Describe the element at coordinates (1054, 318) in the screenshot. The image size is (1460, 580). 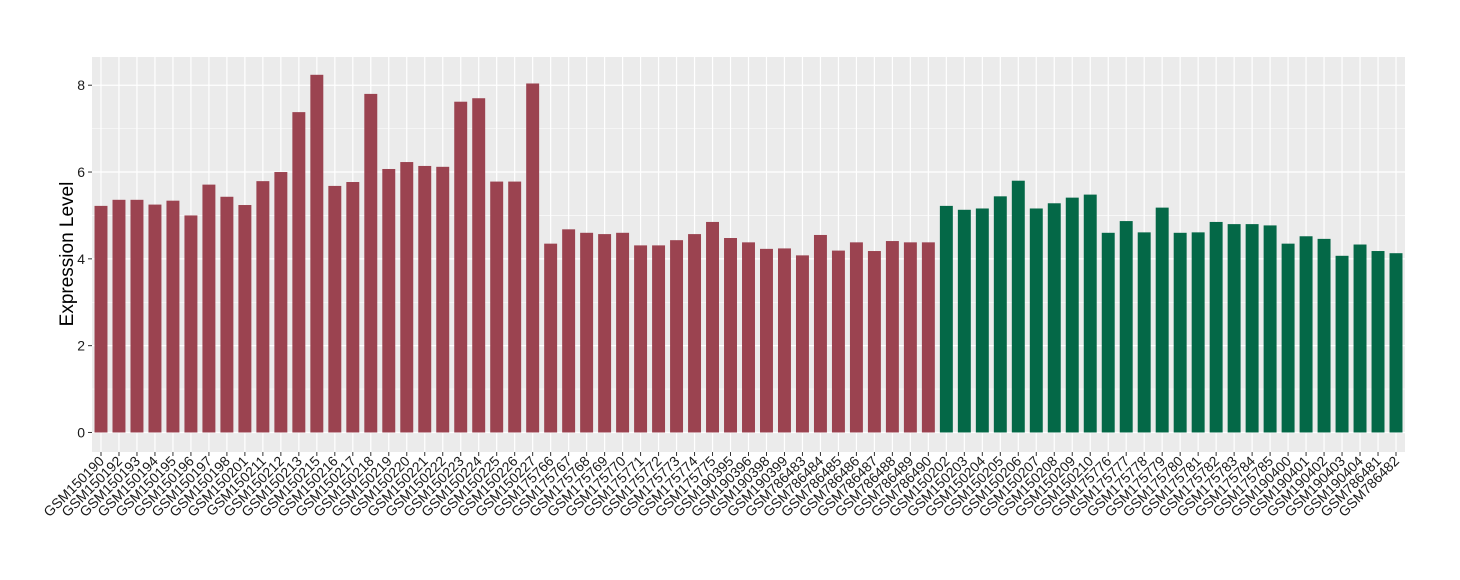
I see `bar-GSM150208` at that location.